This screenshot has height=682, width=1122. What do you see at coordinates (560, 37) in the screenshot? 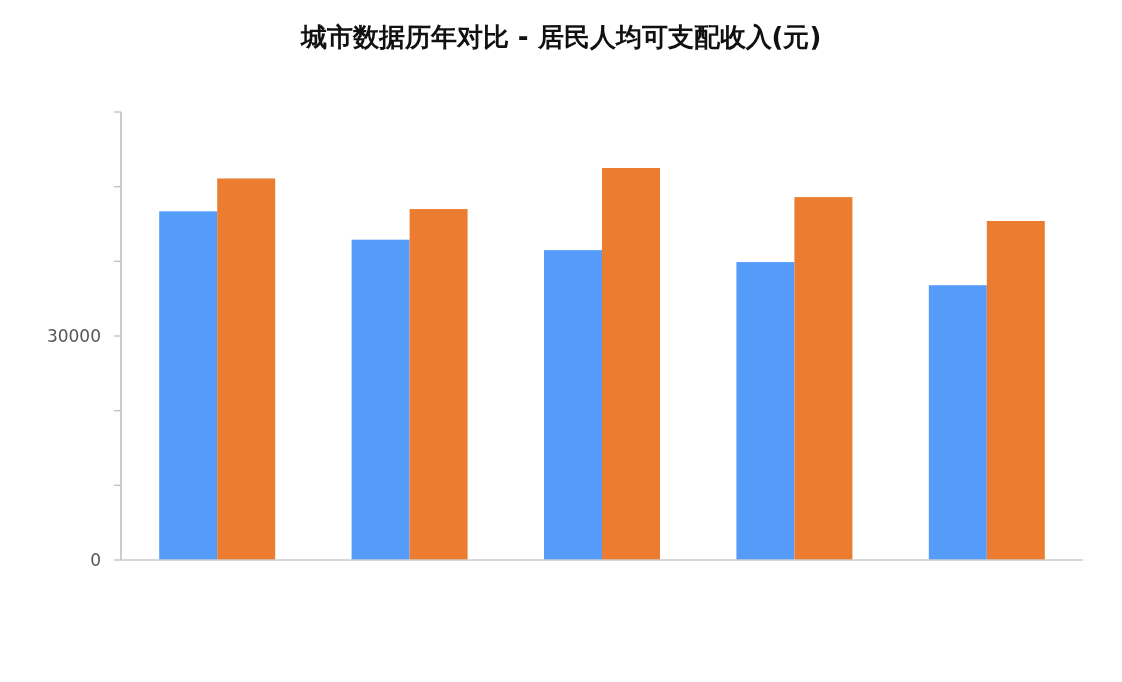
I see `chart-title: 城市数据历年对比 - 居民人均可支配收入(元)` at bounding box center [560, 37].